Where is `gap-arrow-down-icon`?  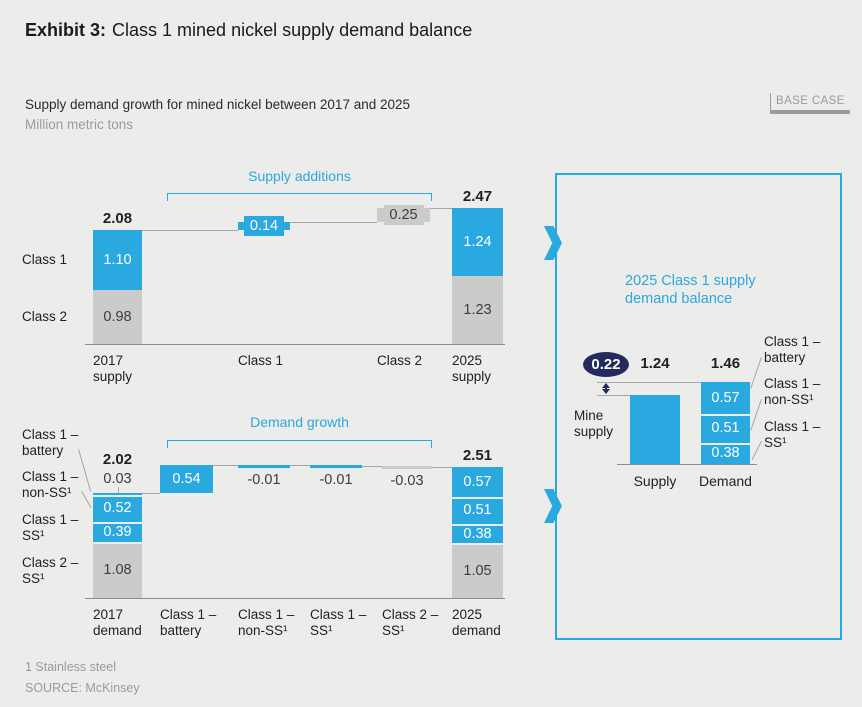
gap-arrow-down-icon is located at coordinates (606, 391).